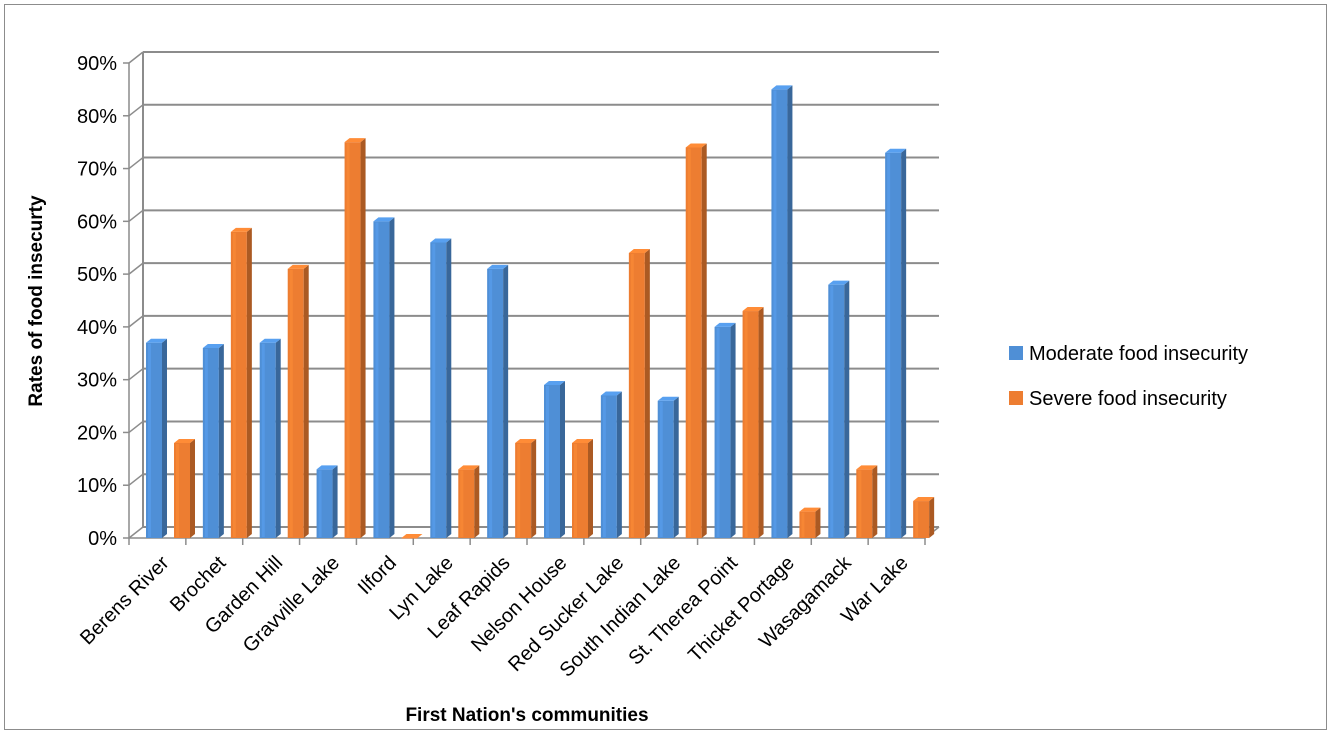  What do you see at coordinates (97, 486) in the screenshot?
I see `y-tick-label: 10%` at bounding box center [97, 486].